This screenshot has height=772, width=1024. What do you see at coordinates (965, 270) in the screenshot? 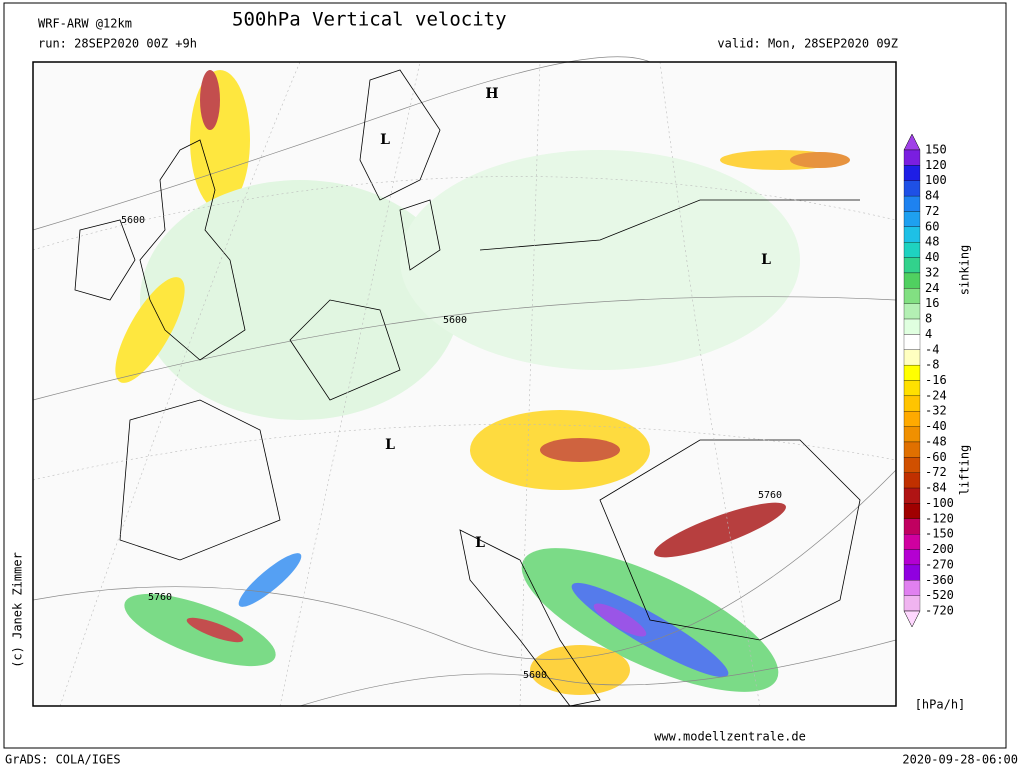
I see `sinking-label: sinking` at bounding box center [965, 270].